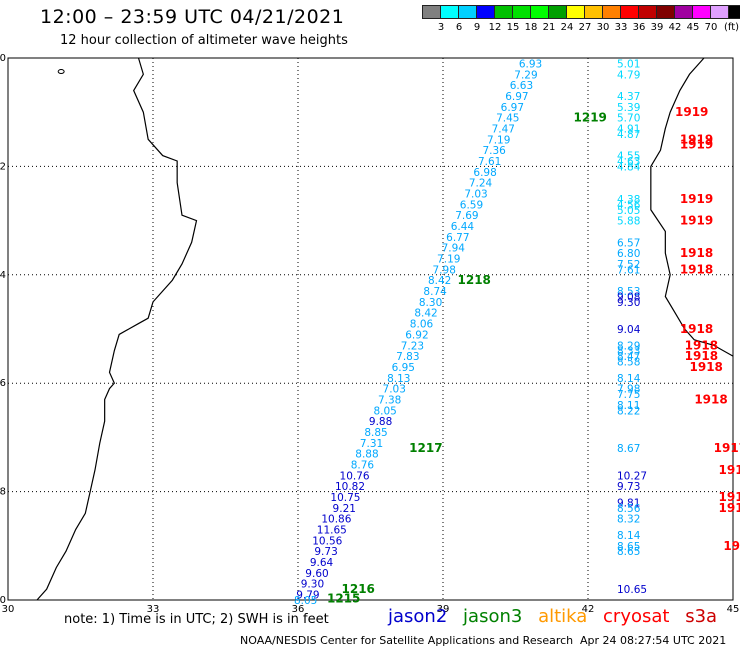 The width and height of the screenshot is (740, 650). Describe the element at coordinates (459, 27) in the screenshot. I see `colorbar-label: 6` at that location.